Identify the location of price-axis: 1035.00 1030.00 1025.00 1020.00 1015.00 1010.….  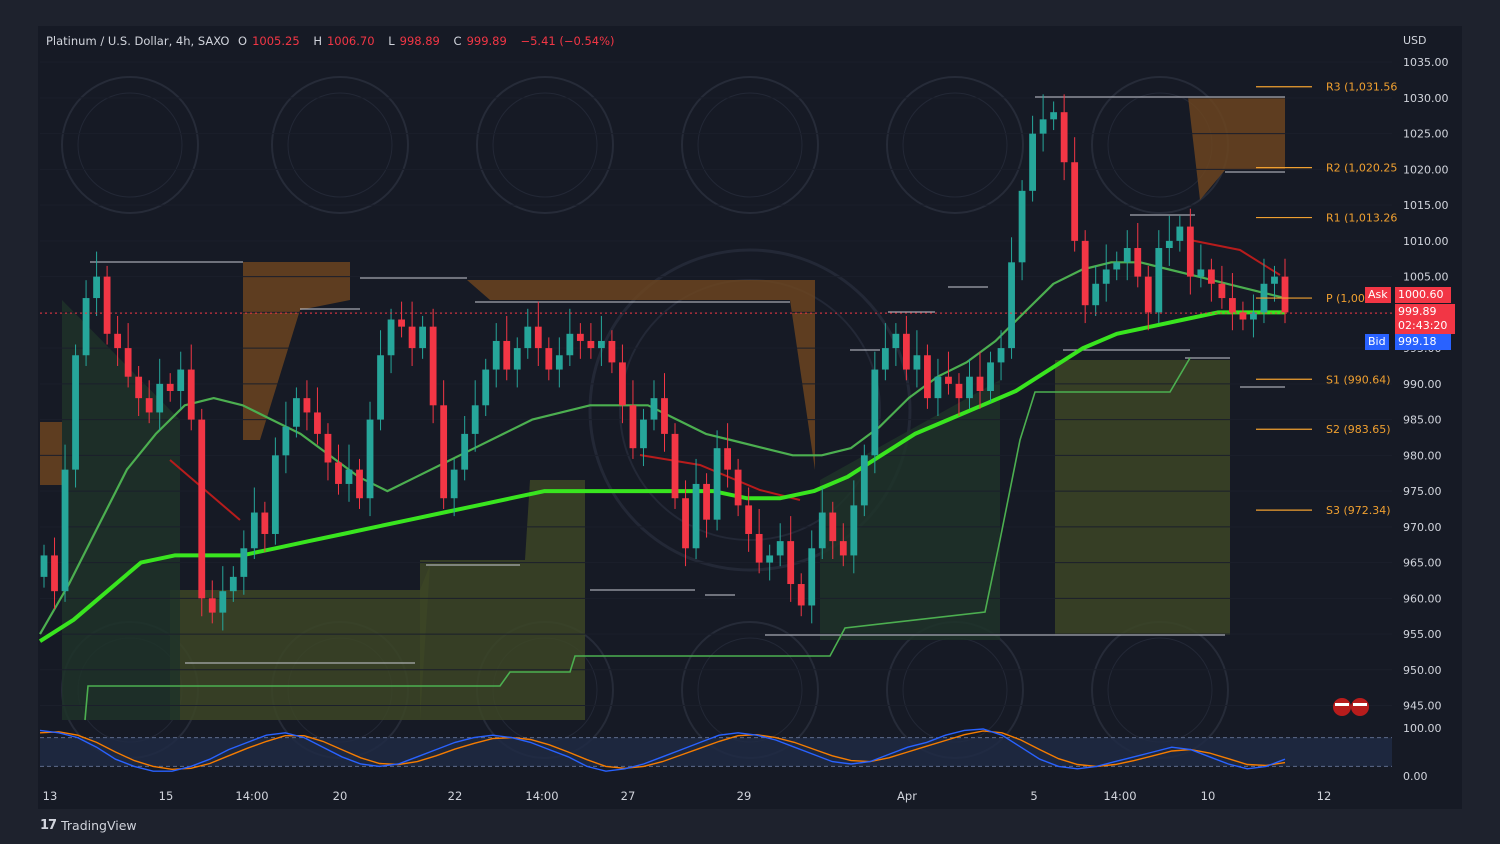
(1426, 384).